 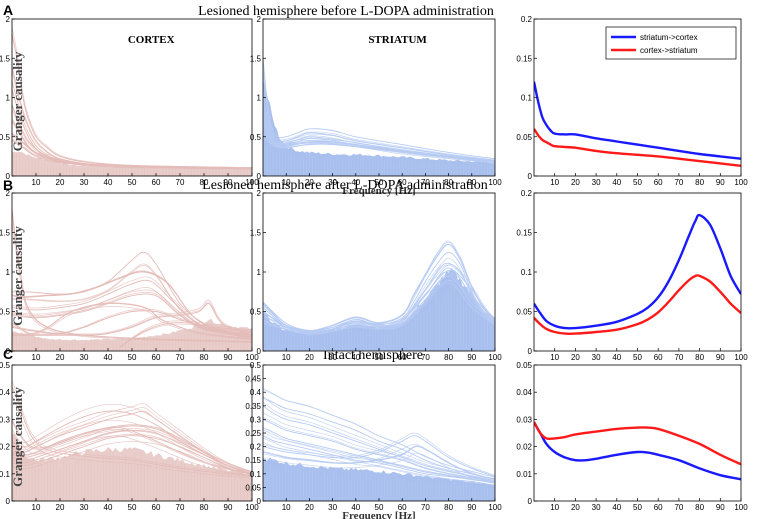 I want to click on series-striatum-to-cortex, so click(x=637, y=271).